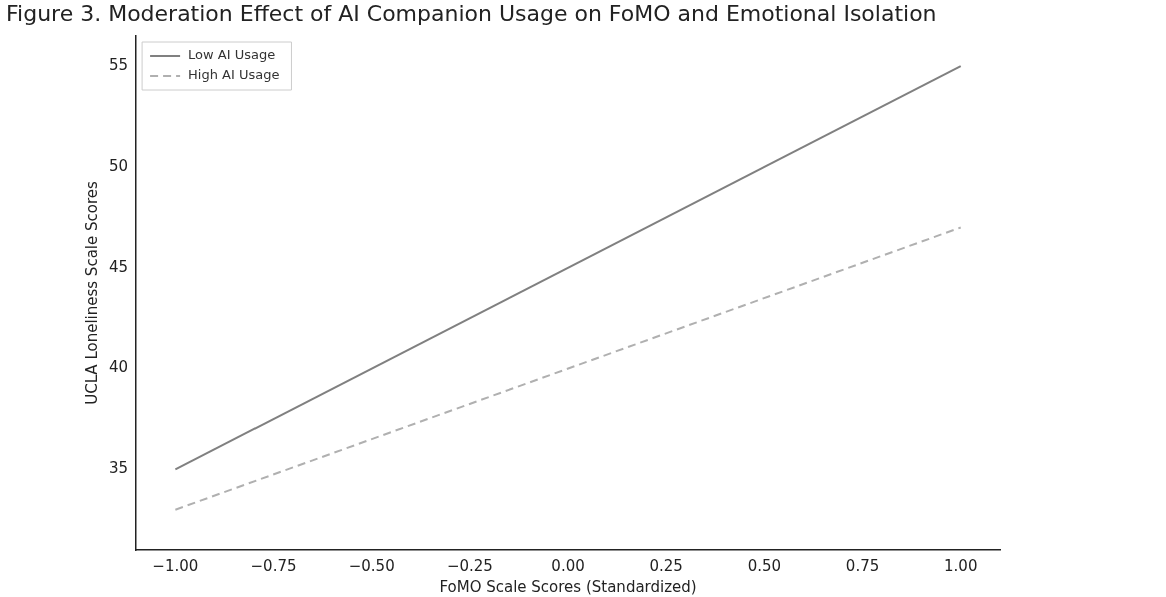 This screenshot has width=1166, height=597. Describe the element at coordinates (568, 586) in the screenshot. I see `x-axis-title: FoMO Scale Scores (Standardized)` at that location.